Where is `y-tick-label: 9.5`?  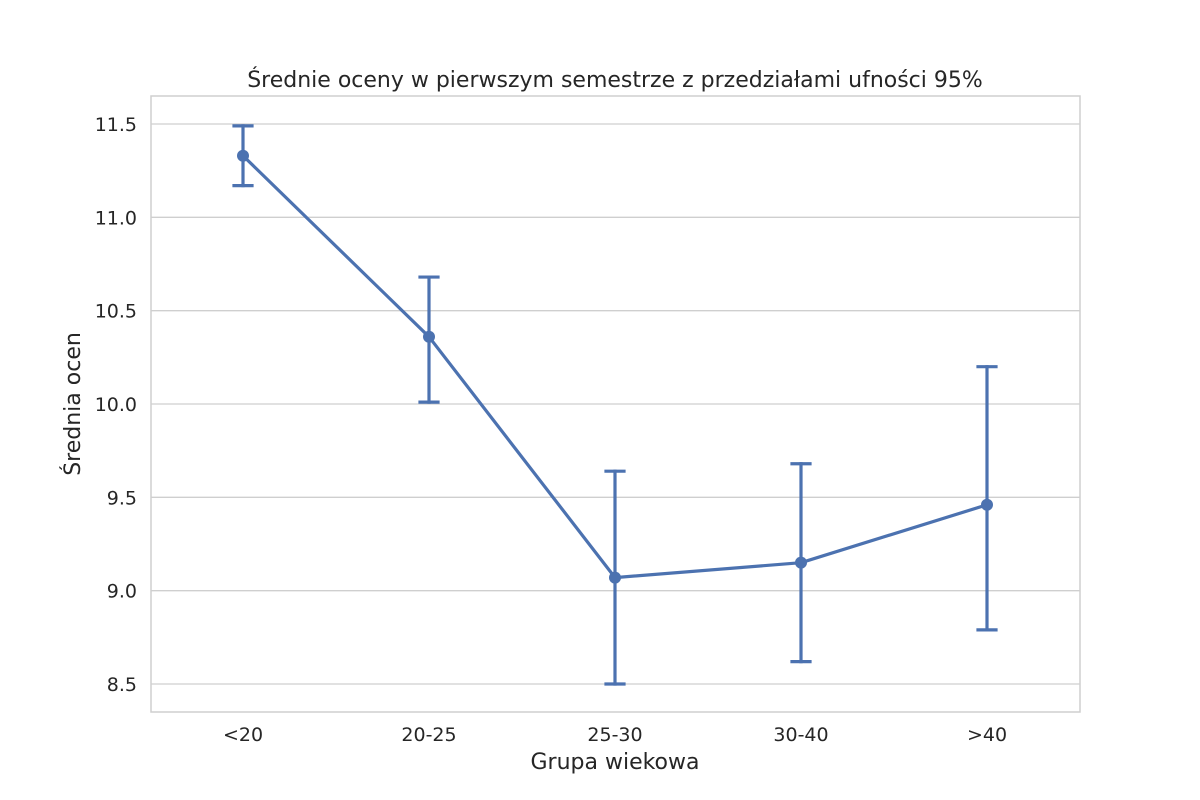 y-tick-label: 9.5 is located at coordinates (122, 498).